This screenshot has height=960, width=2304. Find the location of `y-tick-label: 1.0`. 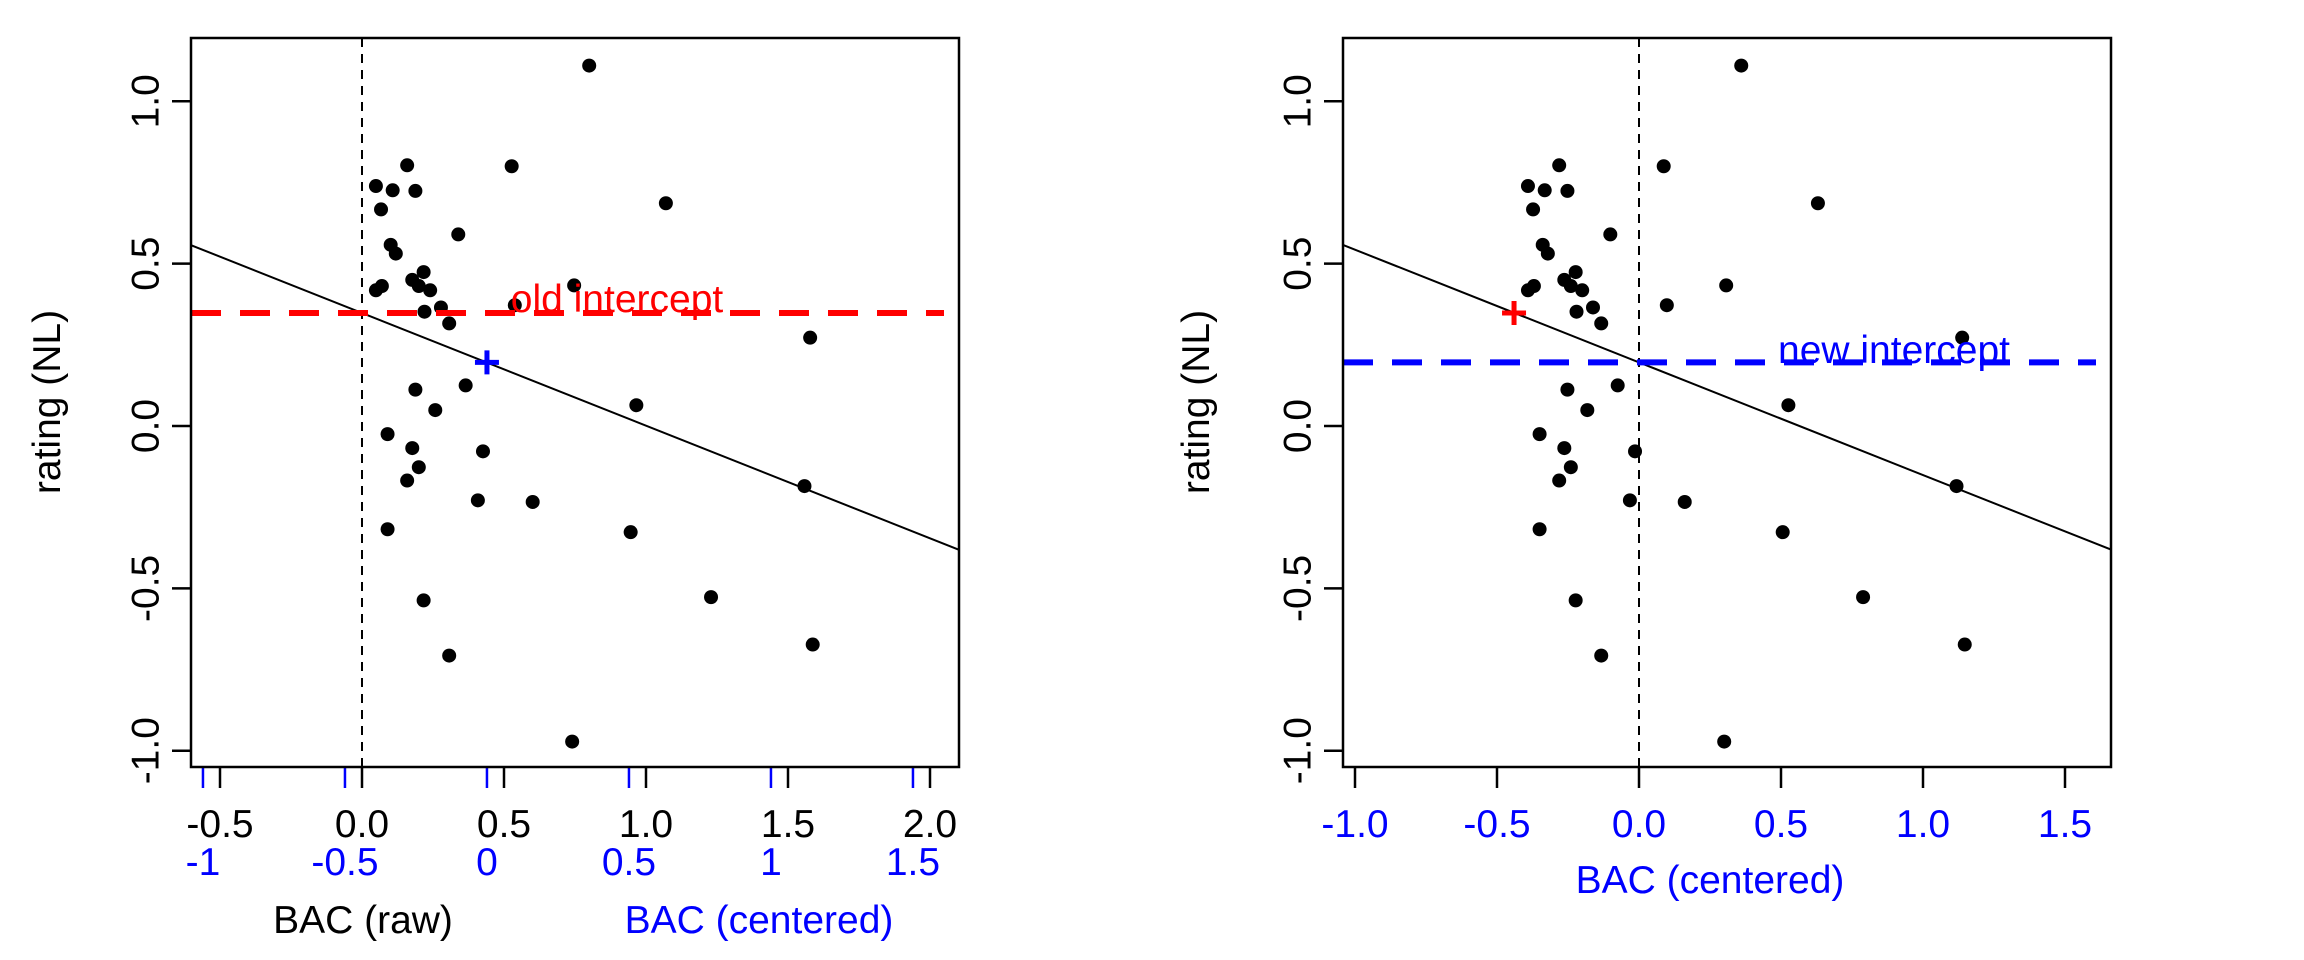

y-tick-label: 1.0 is located at coordinates (1298, 101).